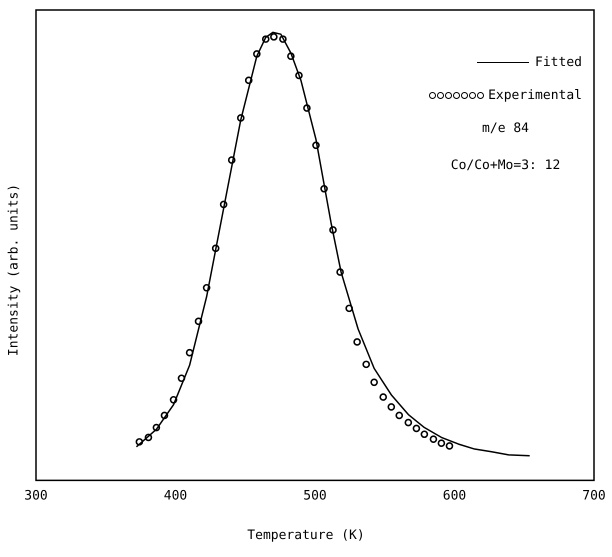 This screenshot has height=557, width=612. I want to click on x-tick-label: 600, so click(454, 496).